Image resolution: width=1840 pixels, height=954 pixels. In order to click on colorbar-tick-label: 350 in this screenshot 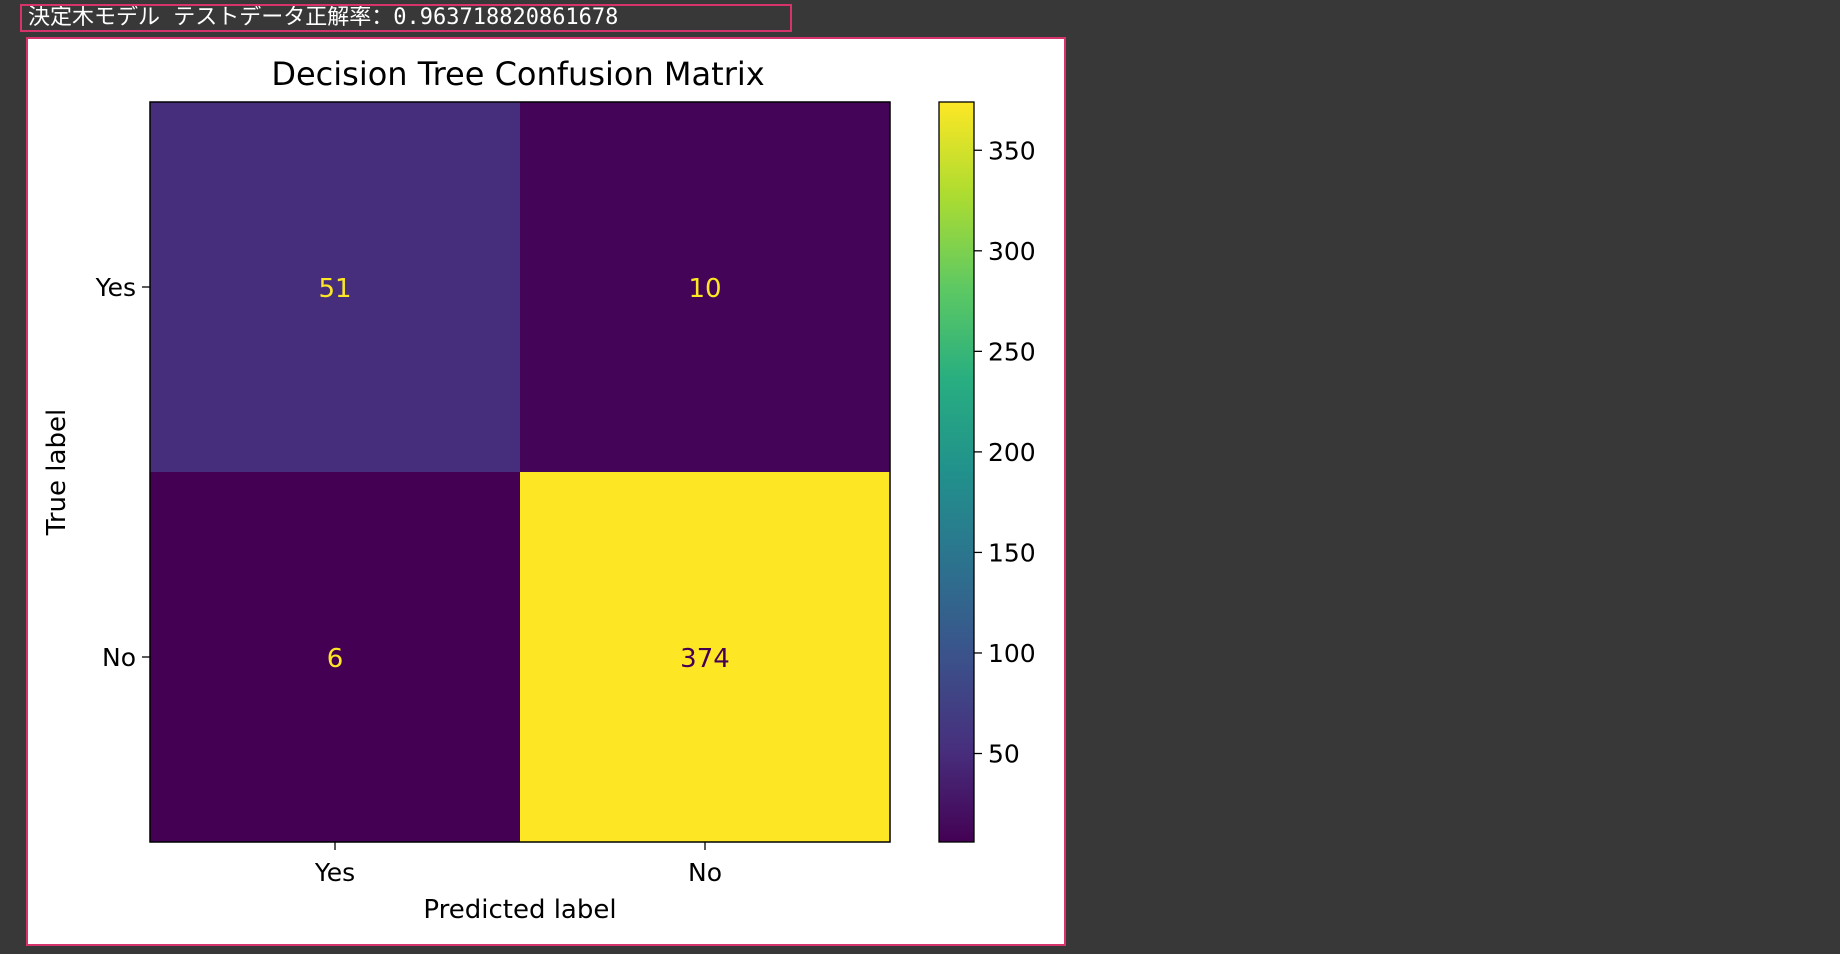, I will do `click(1012, 150)`.